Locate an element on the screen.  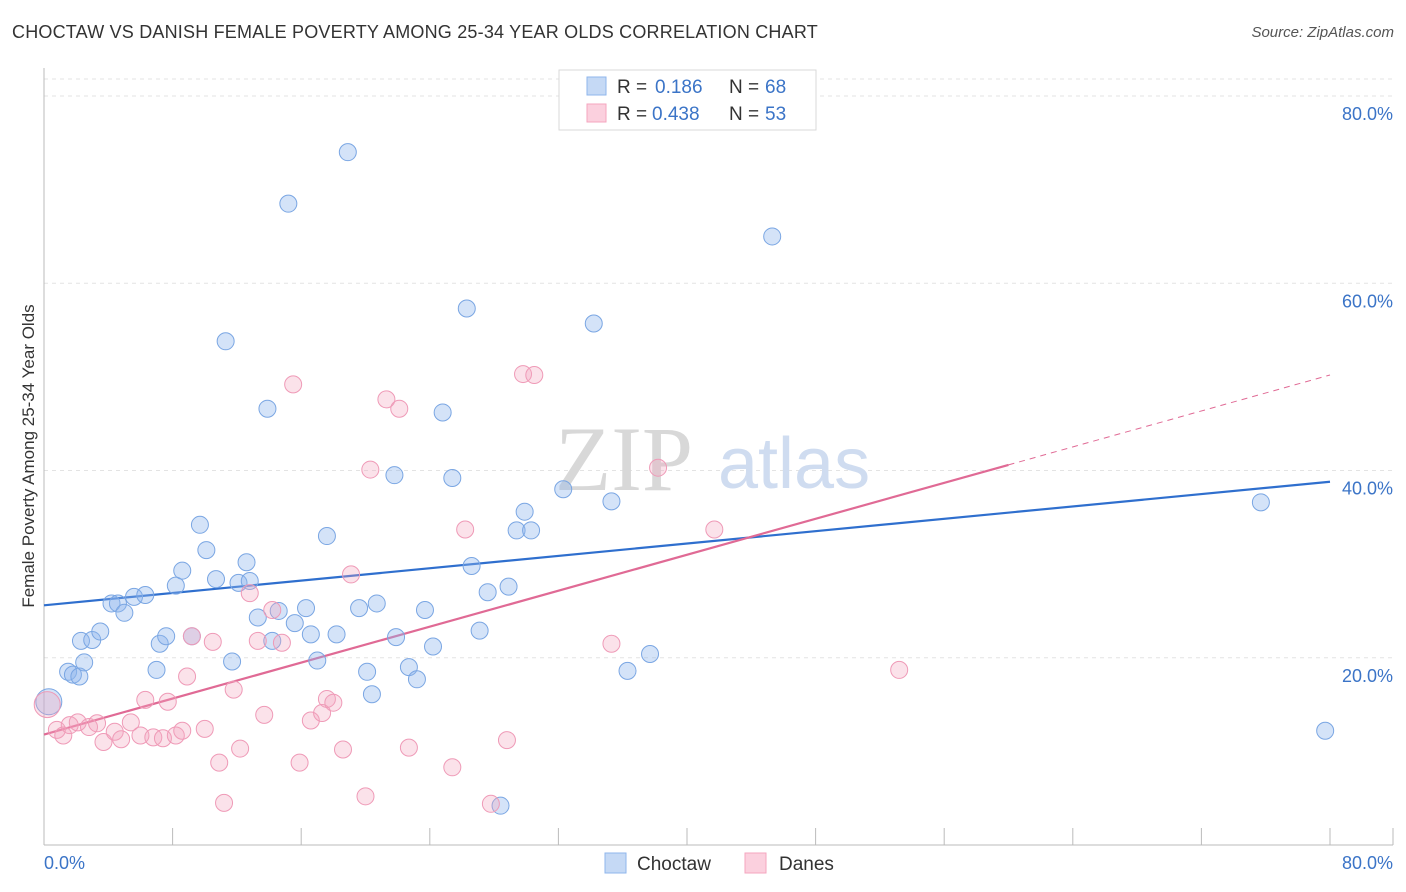
series-legend: Choctaw Danes is located at coordinates (719, 863).